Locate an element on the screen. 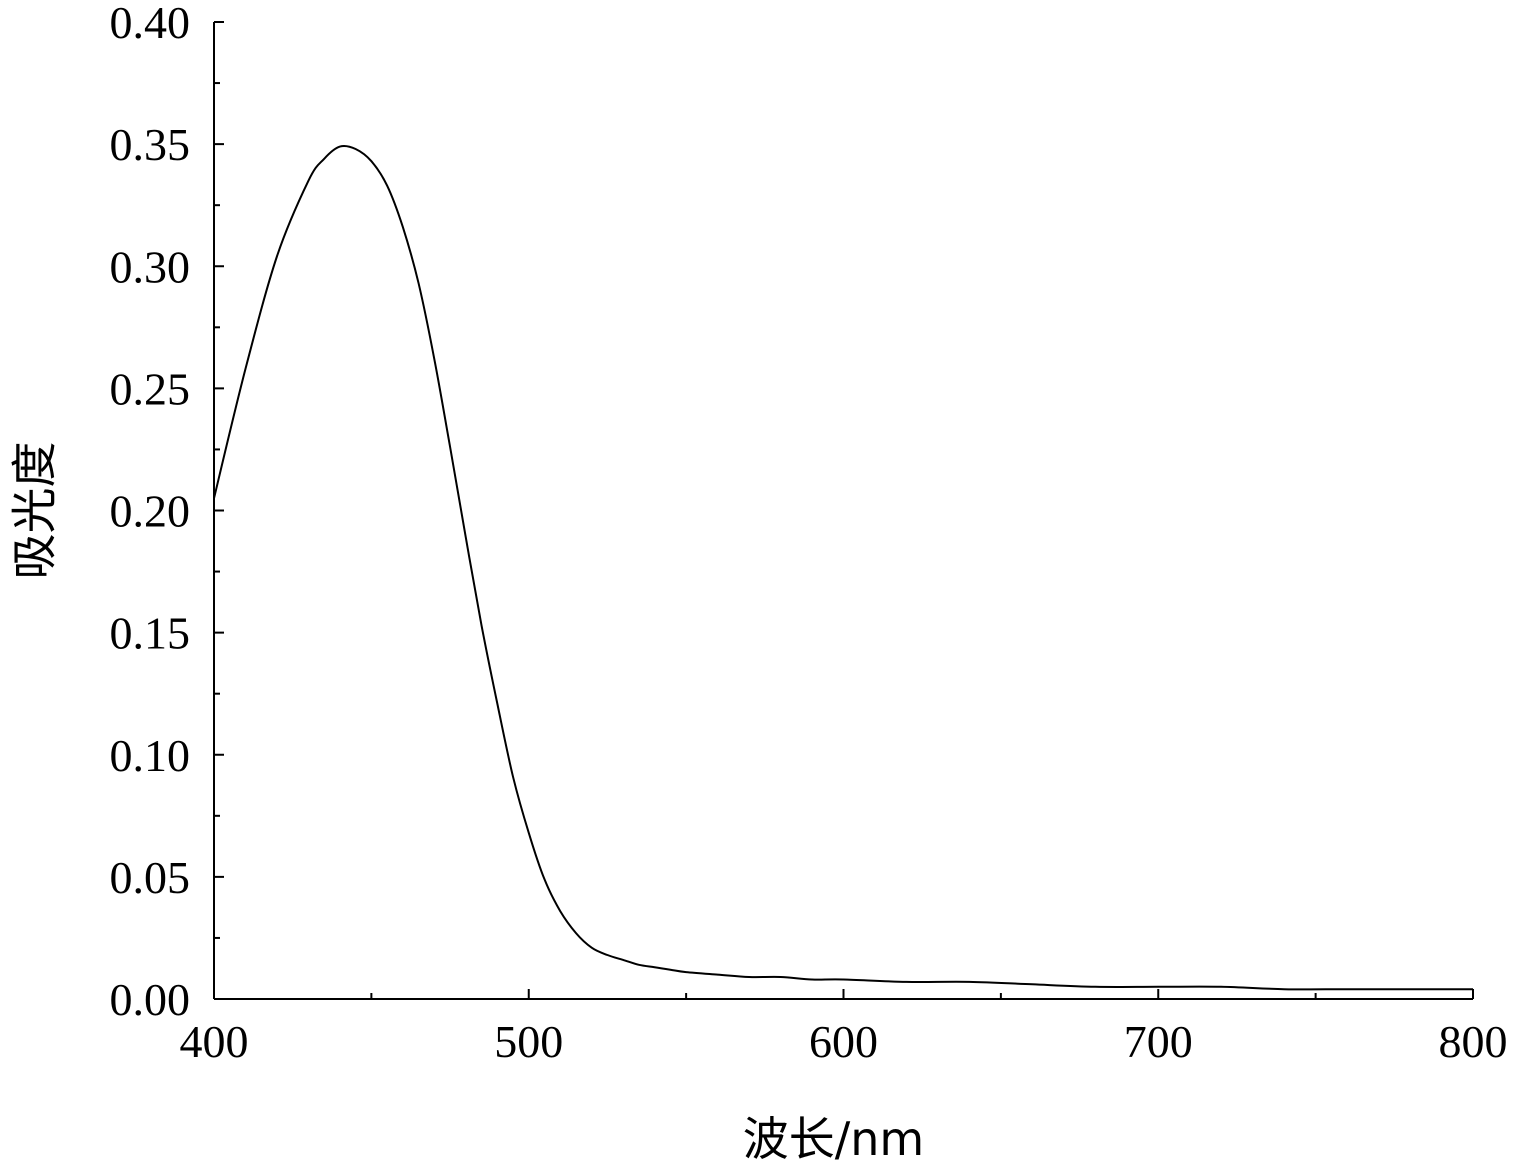  y-tick-label: 0.30 is located at coordinates (150, 266).